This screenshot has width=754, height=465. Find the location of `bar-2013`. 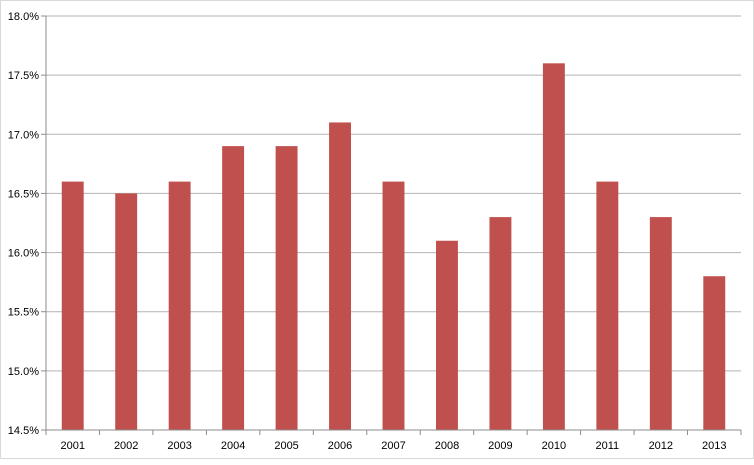

bar-2013 is located at coordinates (714, 353).